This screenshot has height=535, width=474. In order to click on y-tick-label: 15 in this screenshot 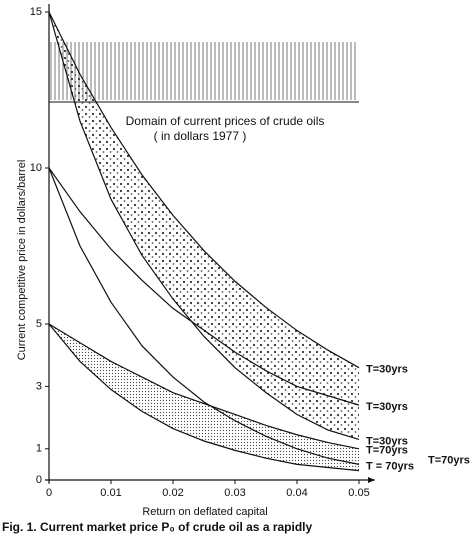, I will do `click(36, 12)`.